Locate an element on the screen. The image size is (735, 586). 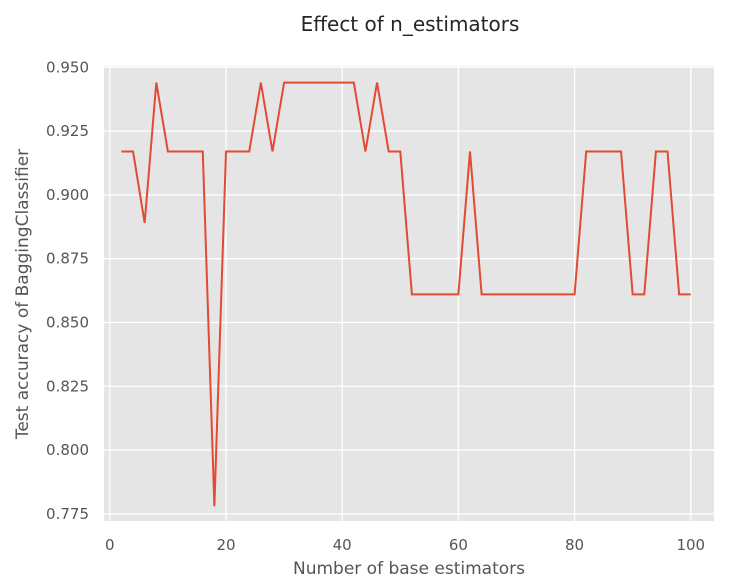
chart-title: Effect of n_estimators is located at coordinates (410, 24).